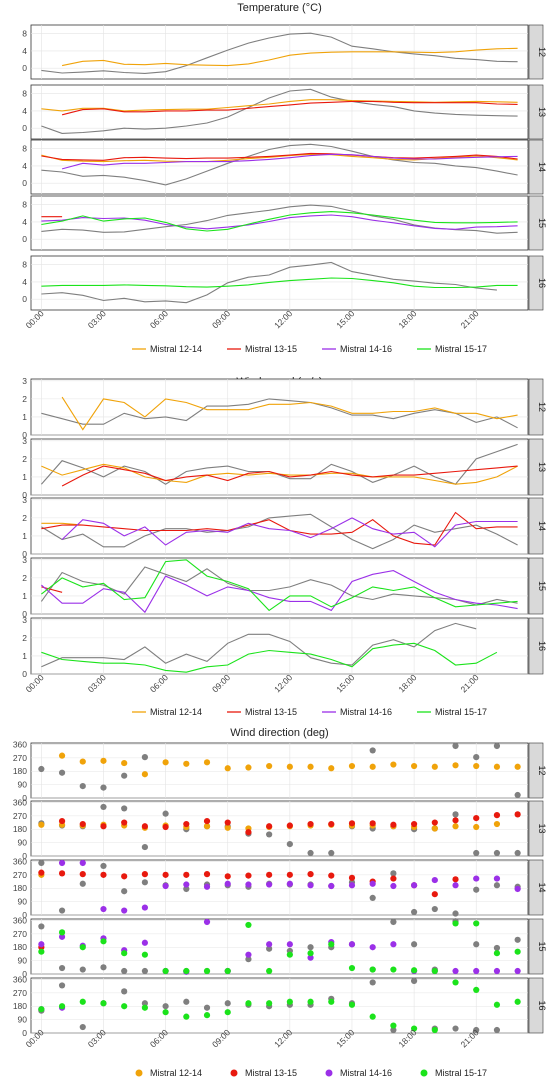 This screenshot has height=1086, width=550. Describe the element at coordinates (284, 527) in the screenshot. I see `panel-14: 0 1 2 3 14` at that location.